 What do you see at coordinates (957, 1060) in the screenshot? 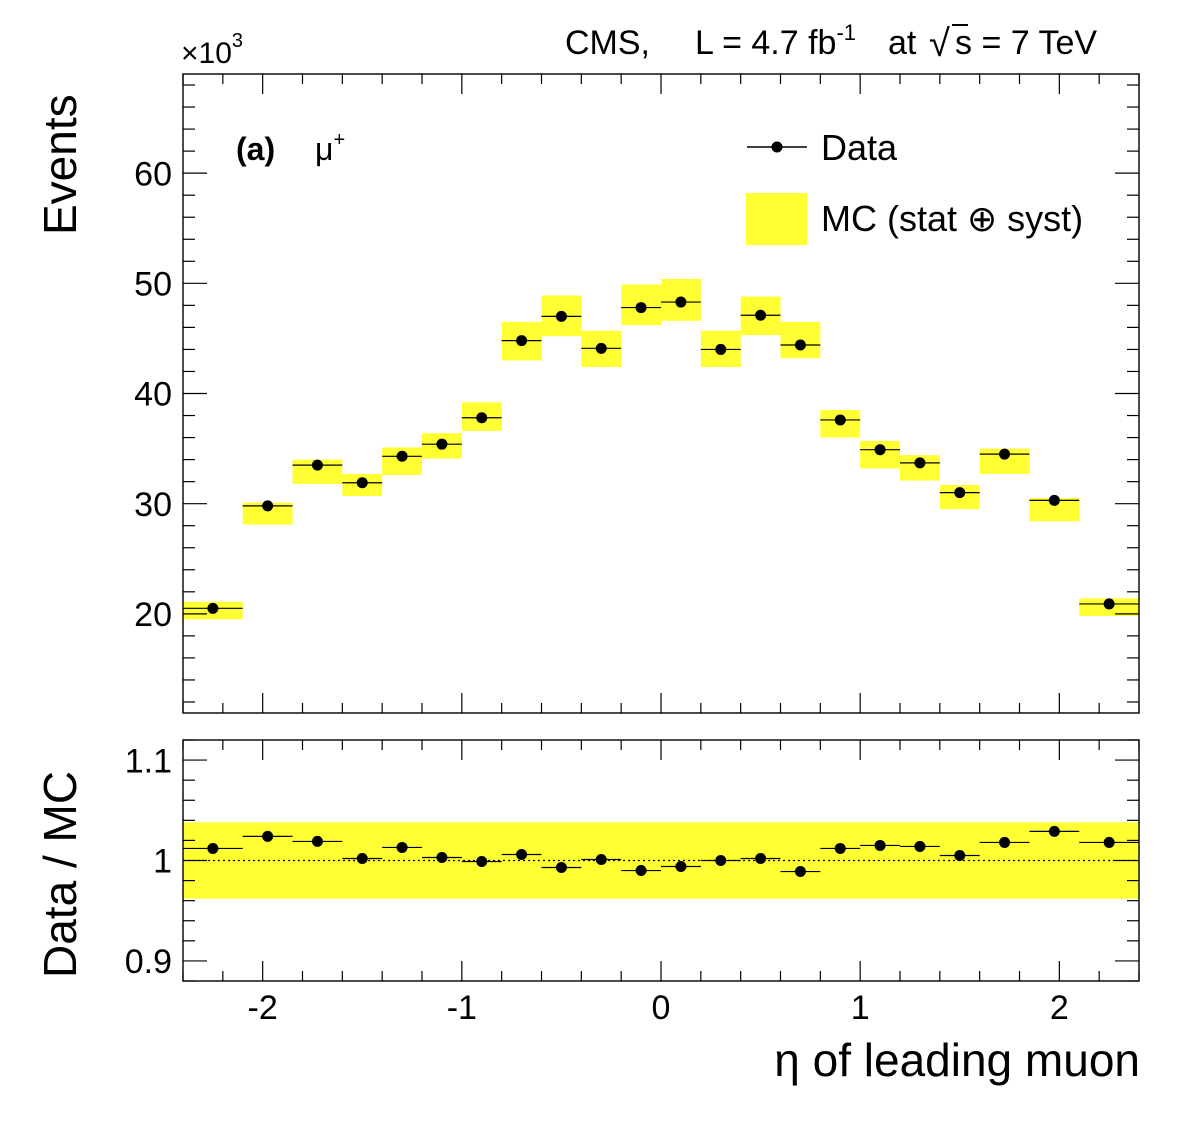
I see `x-axis-title: η of leading muon` at bounding box center [957, 1060].